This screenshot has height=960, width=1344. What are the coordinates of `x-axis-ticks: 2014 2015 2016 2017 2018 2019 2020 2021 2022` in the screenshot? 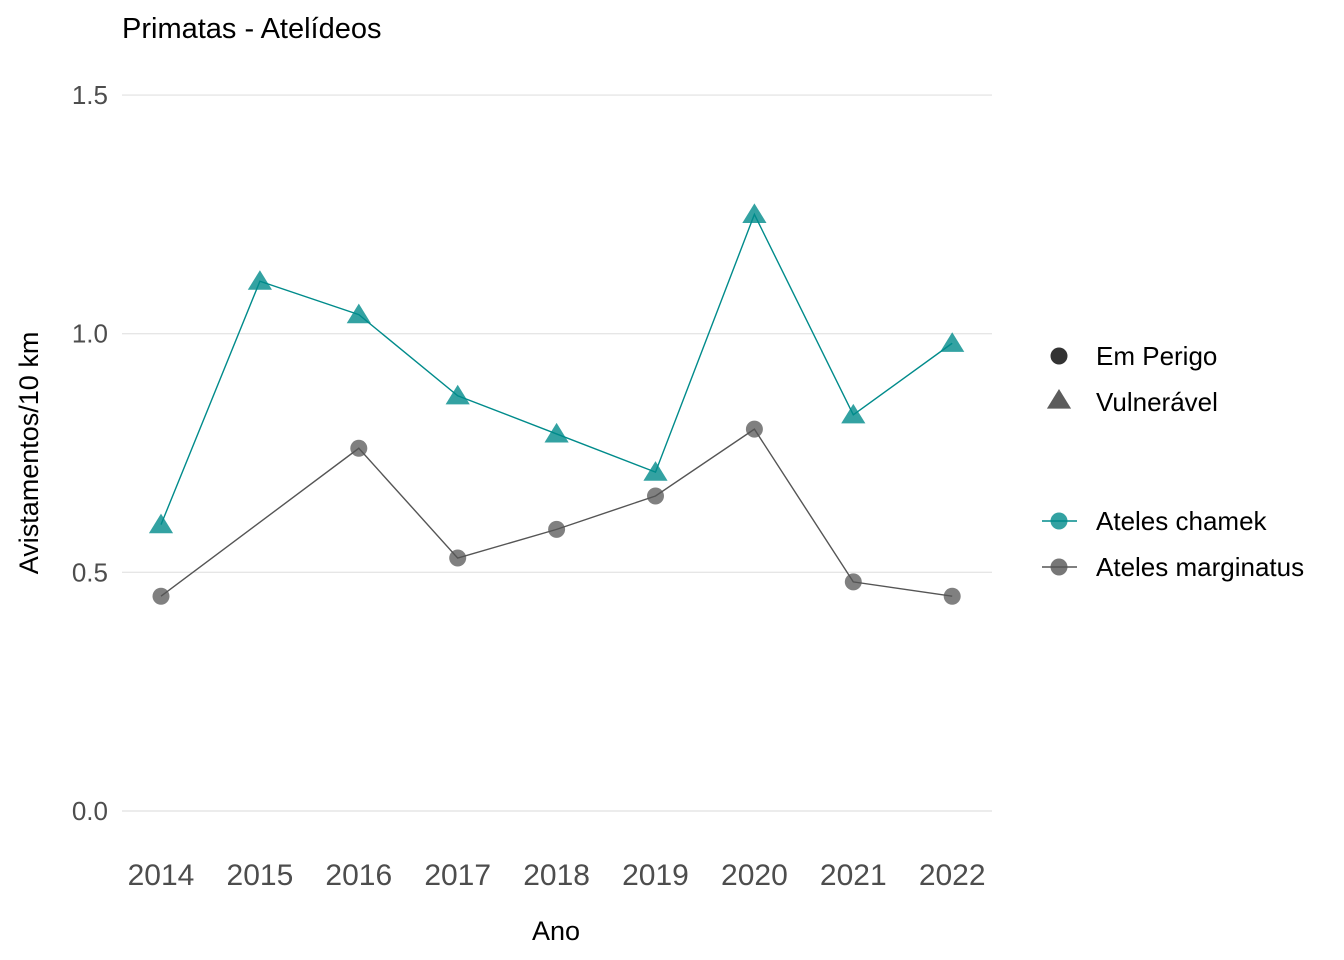 It's located at (557, 875).